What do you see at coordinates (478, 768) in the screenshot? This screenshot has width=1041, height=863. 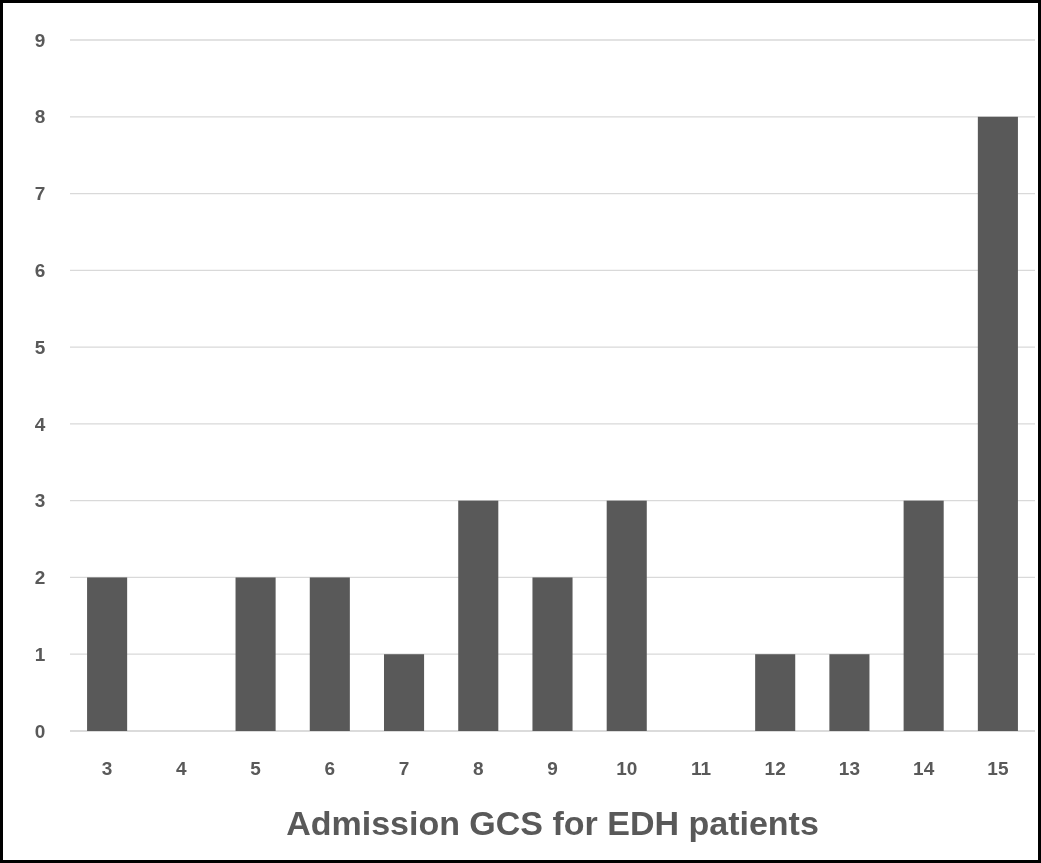 I see `x-tick-label: 8` at bounding box center [478, 768].